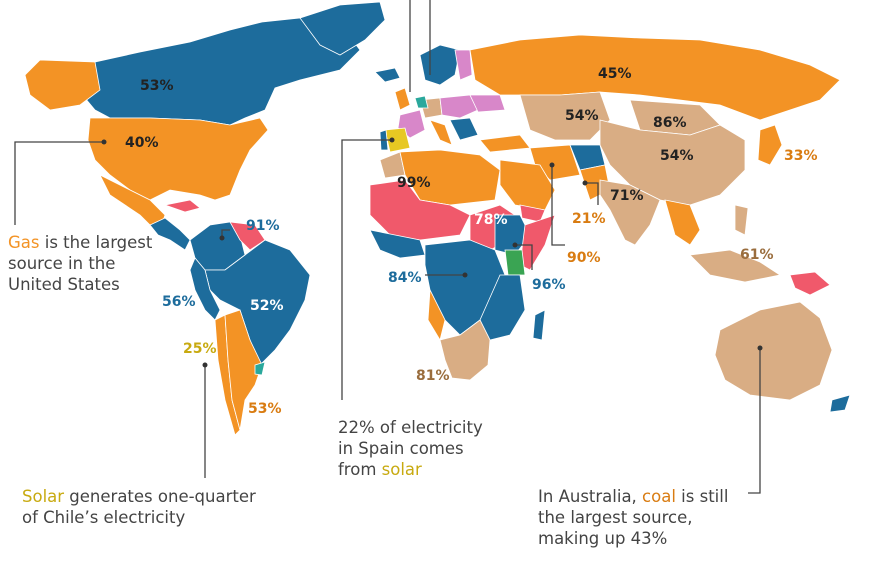 This screenshot has height=570, width=870. Describe the element at coordinates (401, 469) in the screenshot. I see `spain-annotation-highlight: solar` at that location.